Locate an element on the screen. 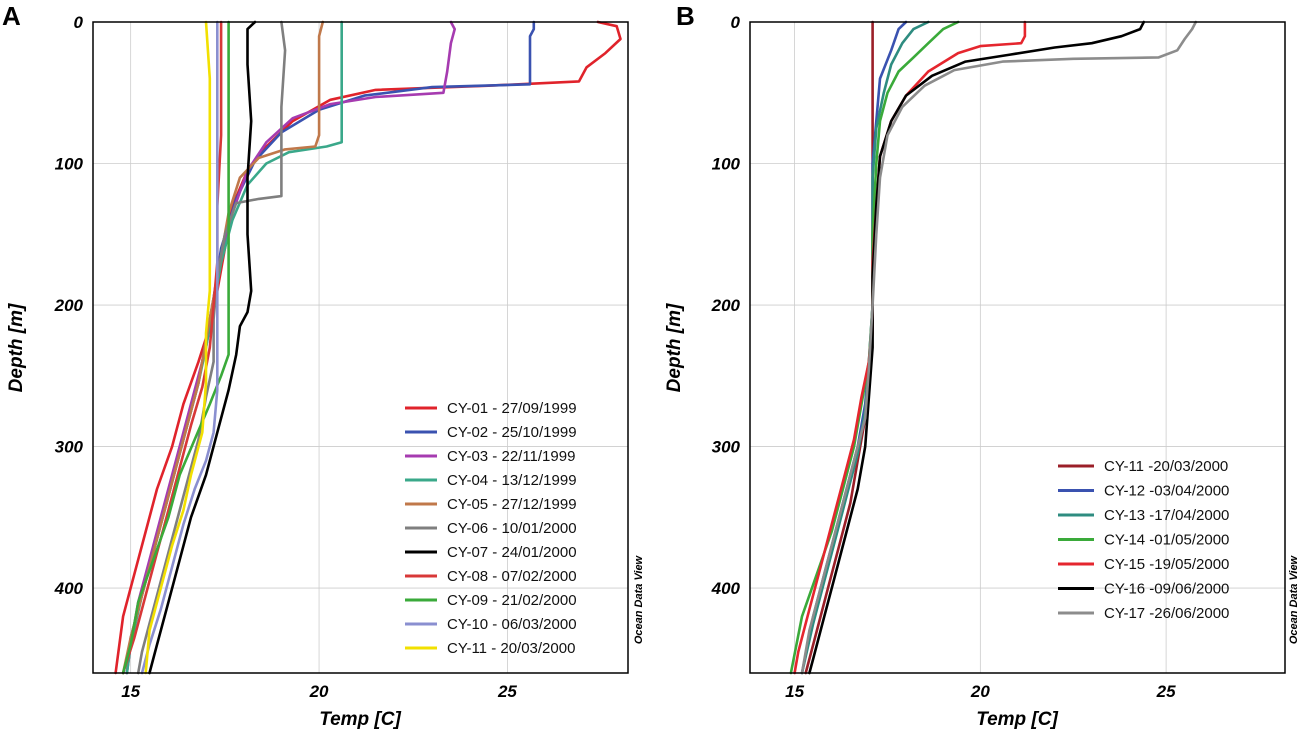  panel-b-yticks: 0 100 200 300 400 is located at coordinates (726, 305).